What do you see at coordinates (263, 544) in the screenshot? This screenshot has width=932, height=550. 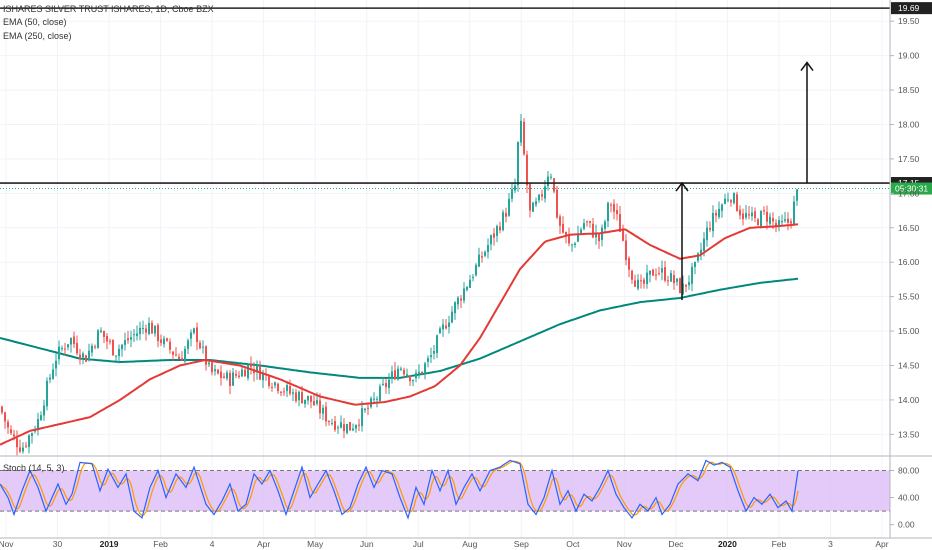 I see `time-axis-label: Apr` at bounding box center [263, 544].